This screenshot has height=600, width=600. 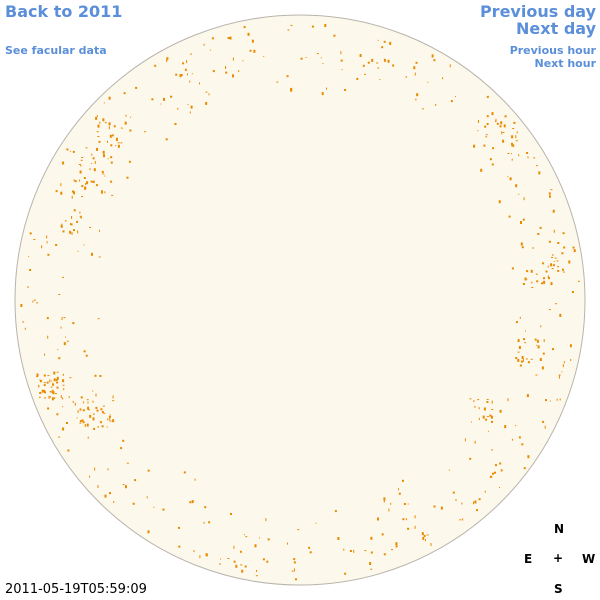 What do you see at coordinates (537, 11) in the screenshot?
I see `previous-day-link: Previous day` at bounding box center [537, 11].